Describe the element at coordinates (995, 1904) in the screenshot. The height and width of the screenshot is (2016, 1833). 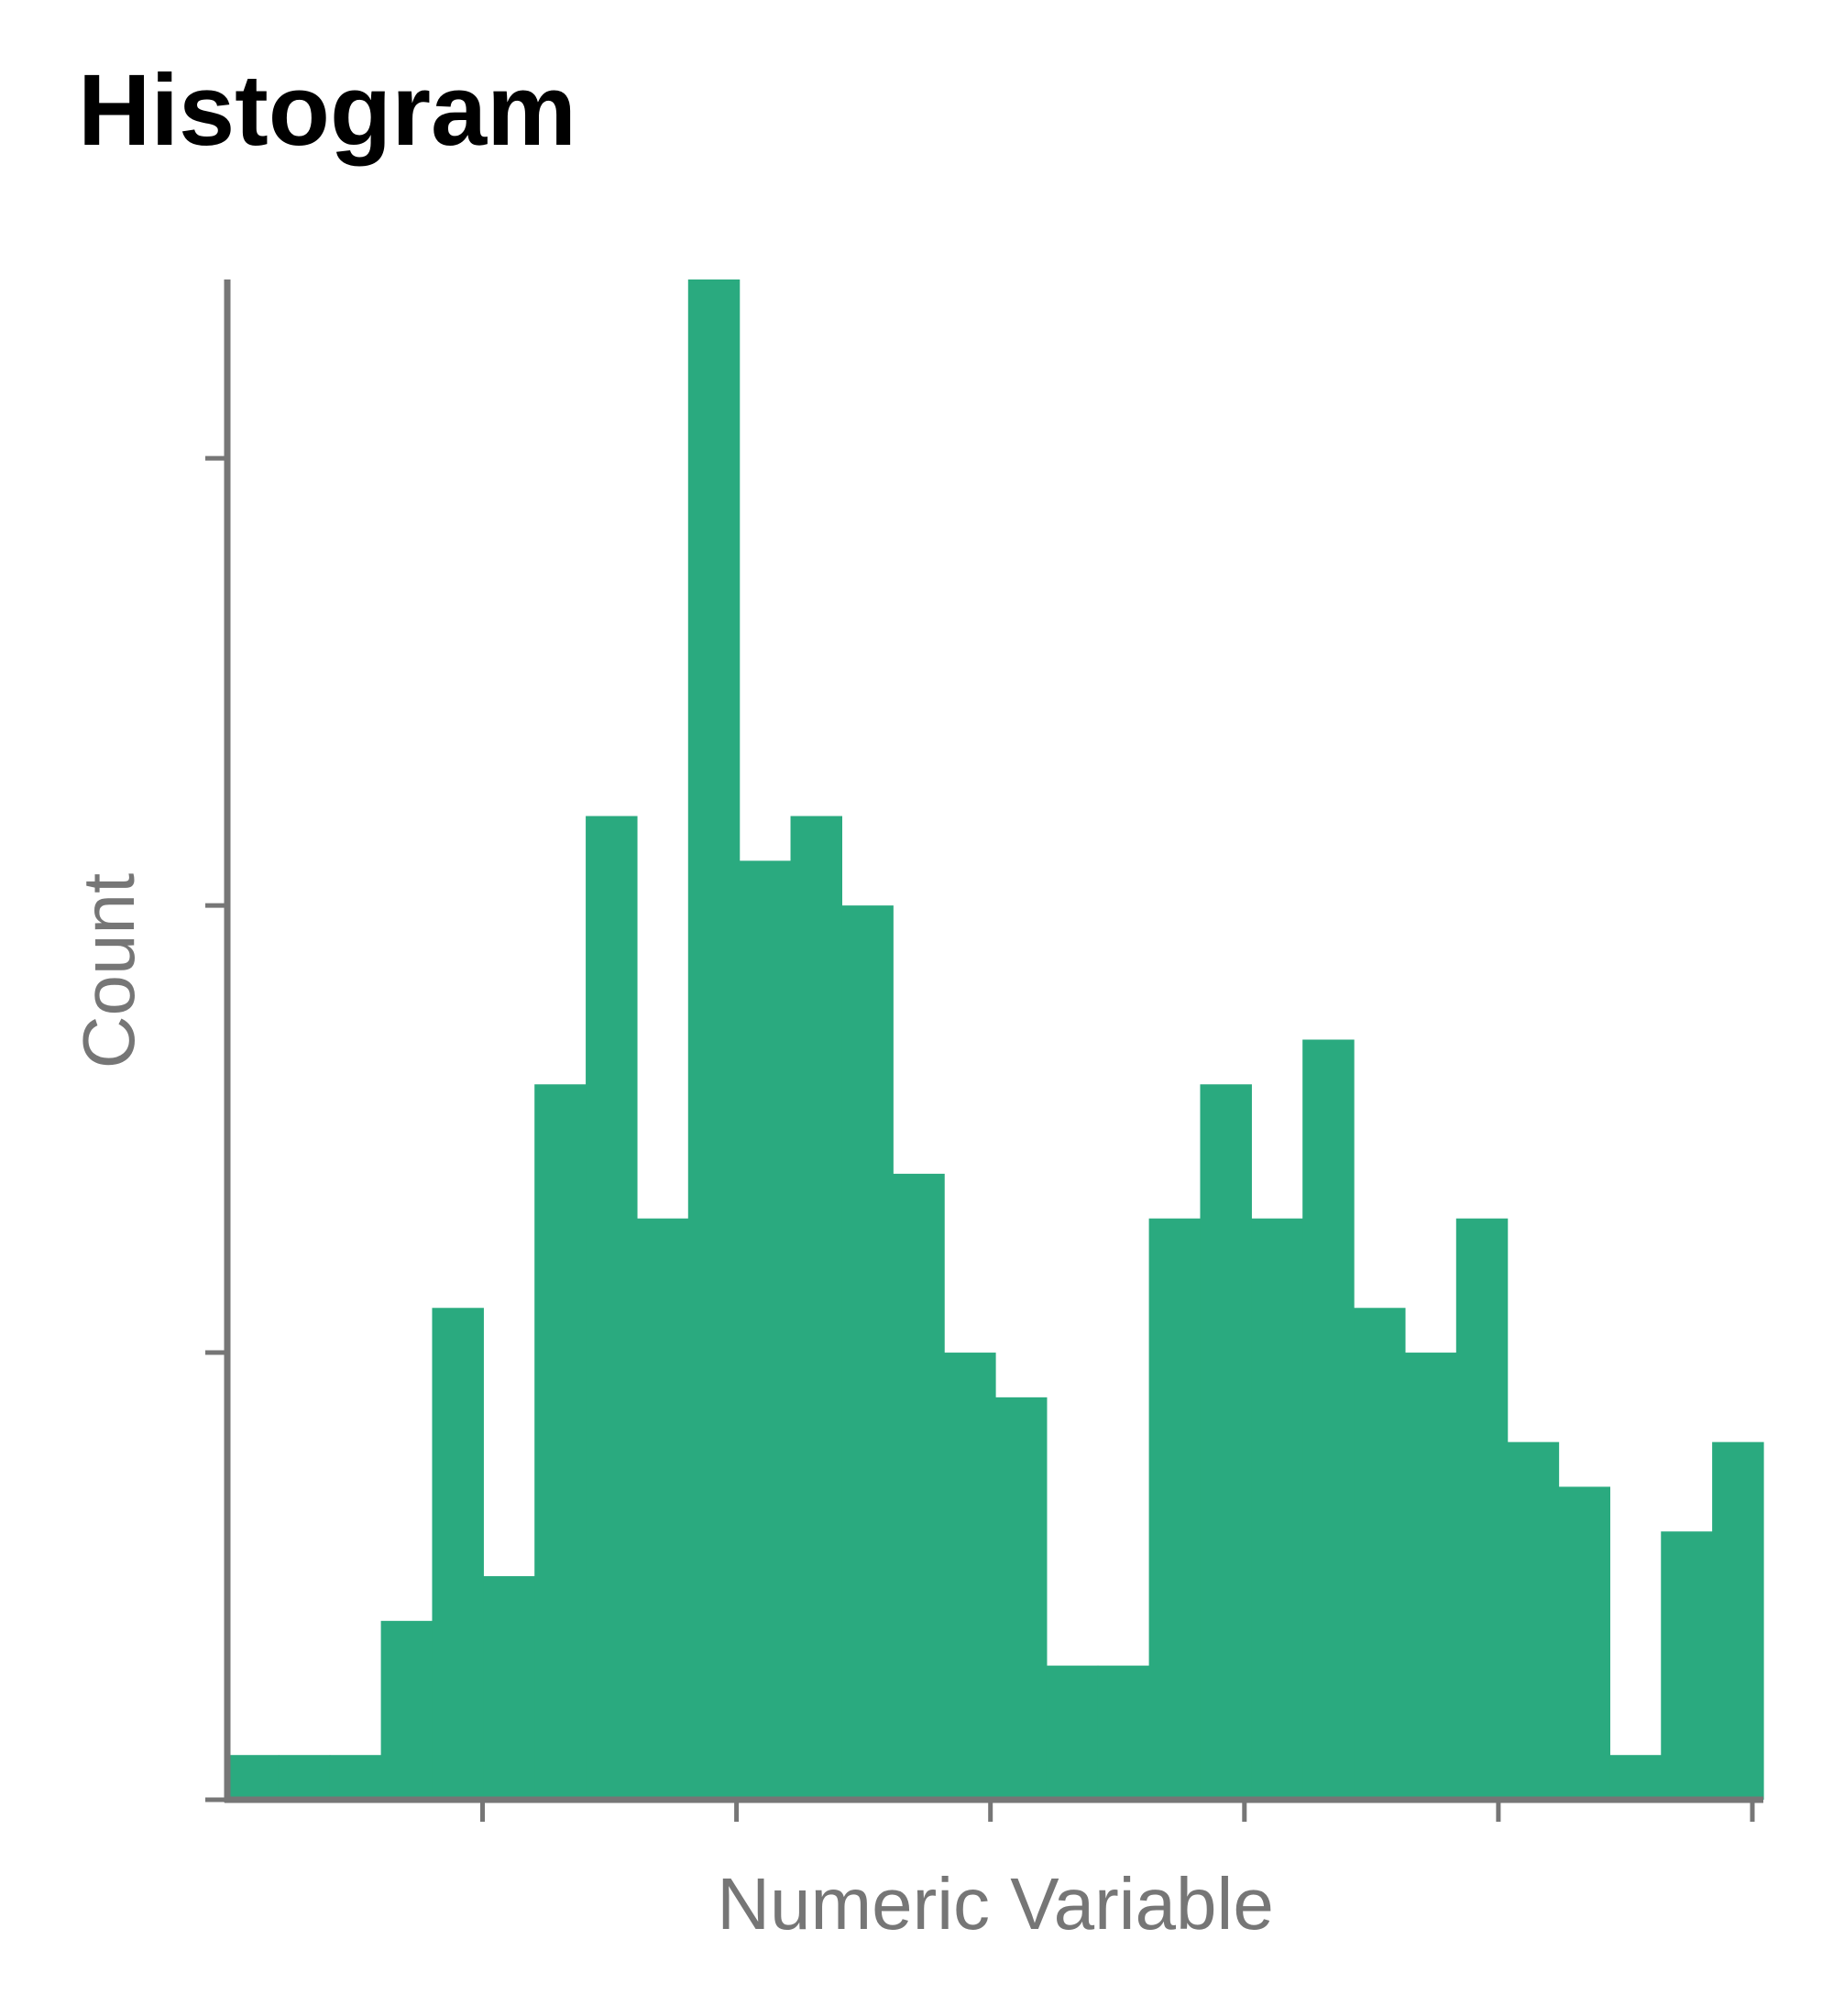
I see `x-axis-label: Numeric Variable` at that location.